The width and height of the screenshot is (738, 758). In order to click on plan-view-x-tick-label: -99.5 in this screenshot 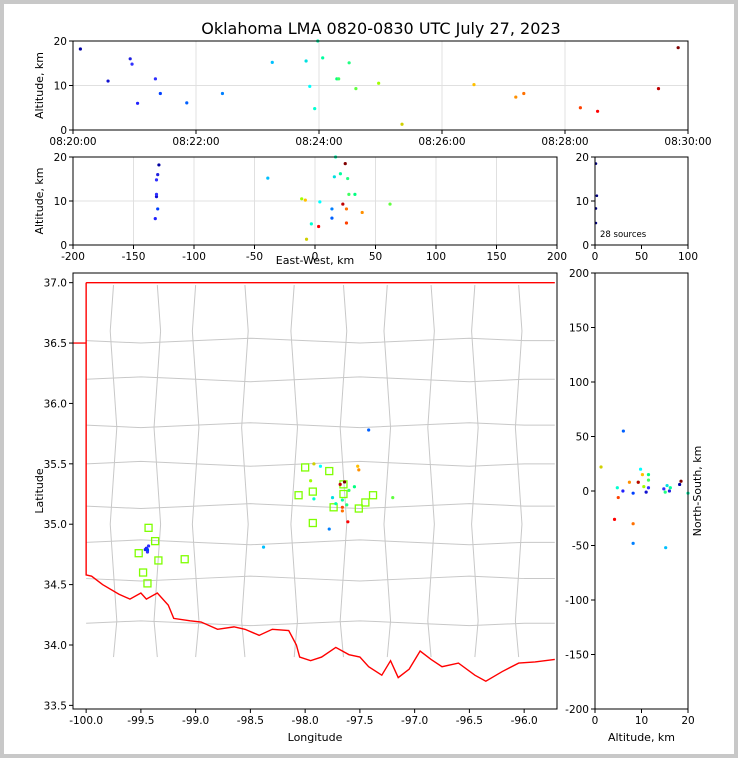, I will do `click(140, 721)`.